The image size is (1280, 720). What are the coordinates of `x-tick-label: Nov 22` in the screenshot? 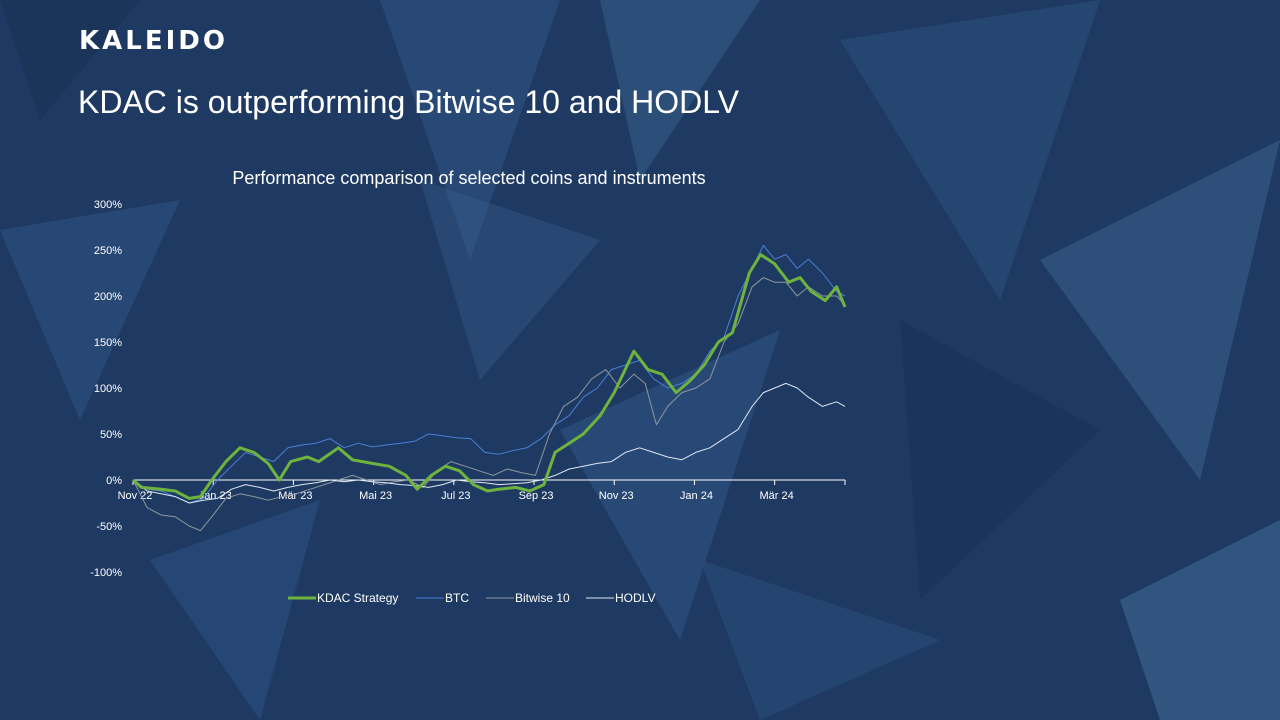 It's located at (135, 496).